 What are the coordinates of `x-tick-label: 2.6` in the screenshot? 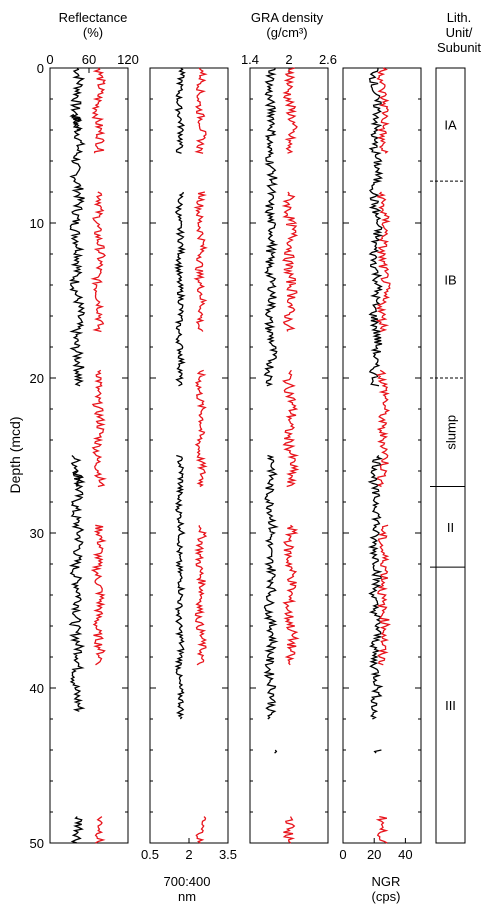 It's located at (328, 59).